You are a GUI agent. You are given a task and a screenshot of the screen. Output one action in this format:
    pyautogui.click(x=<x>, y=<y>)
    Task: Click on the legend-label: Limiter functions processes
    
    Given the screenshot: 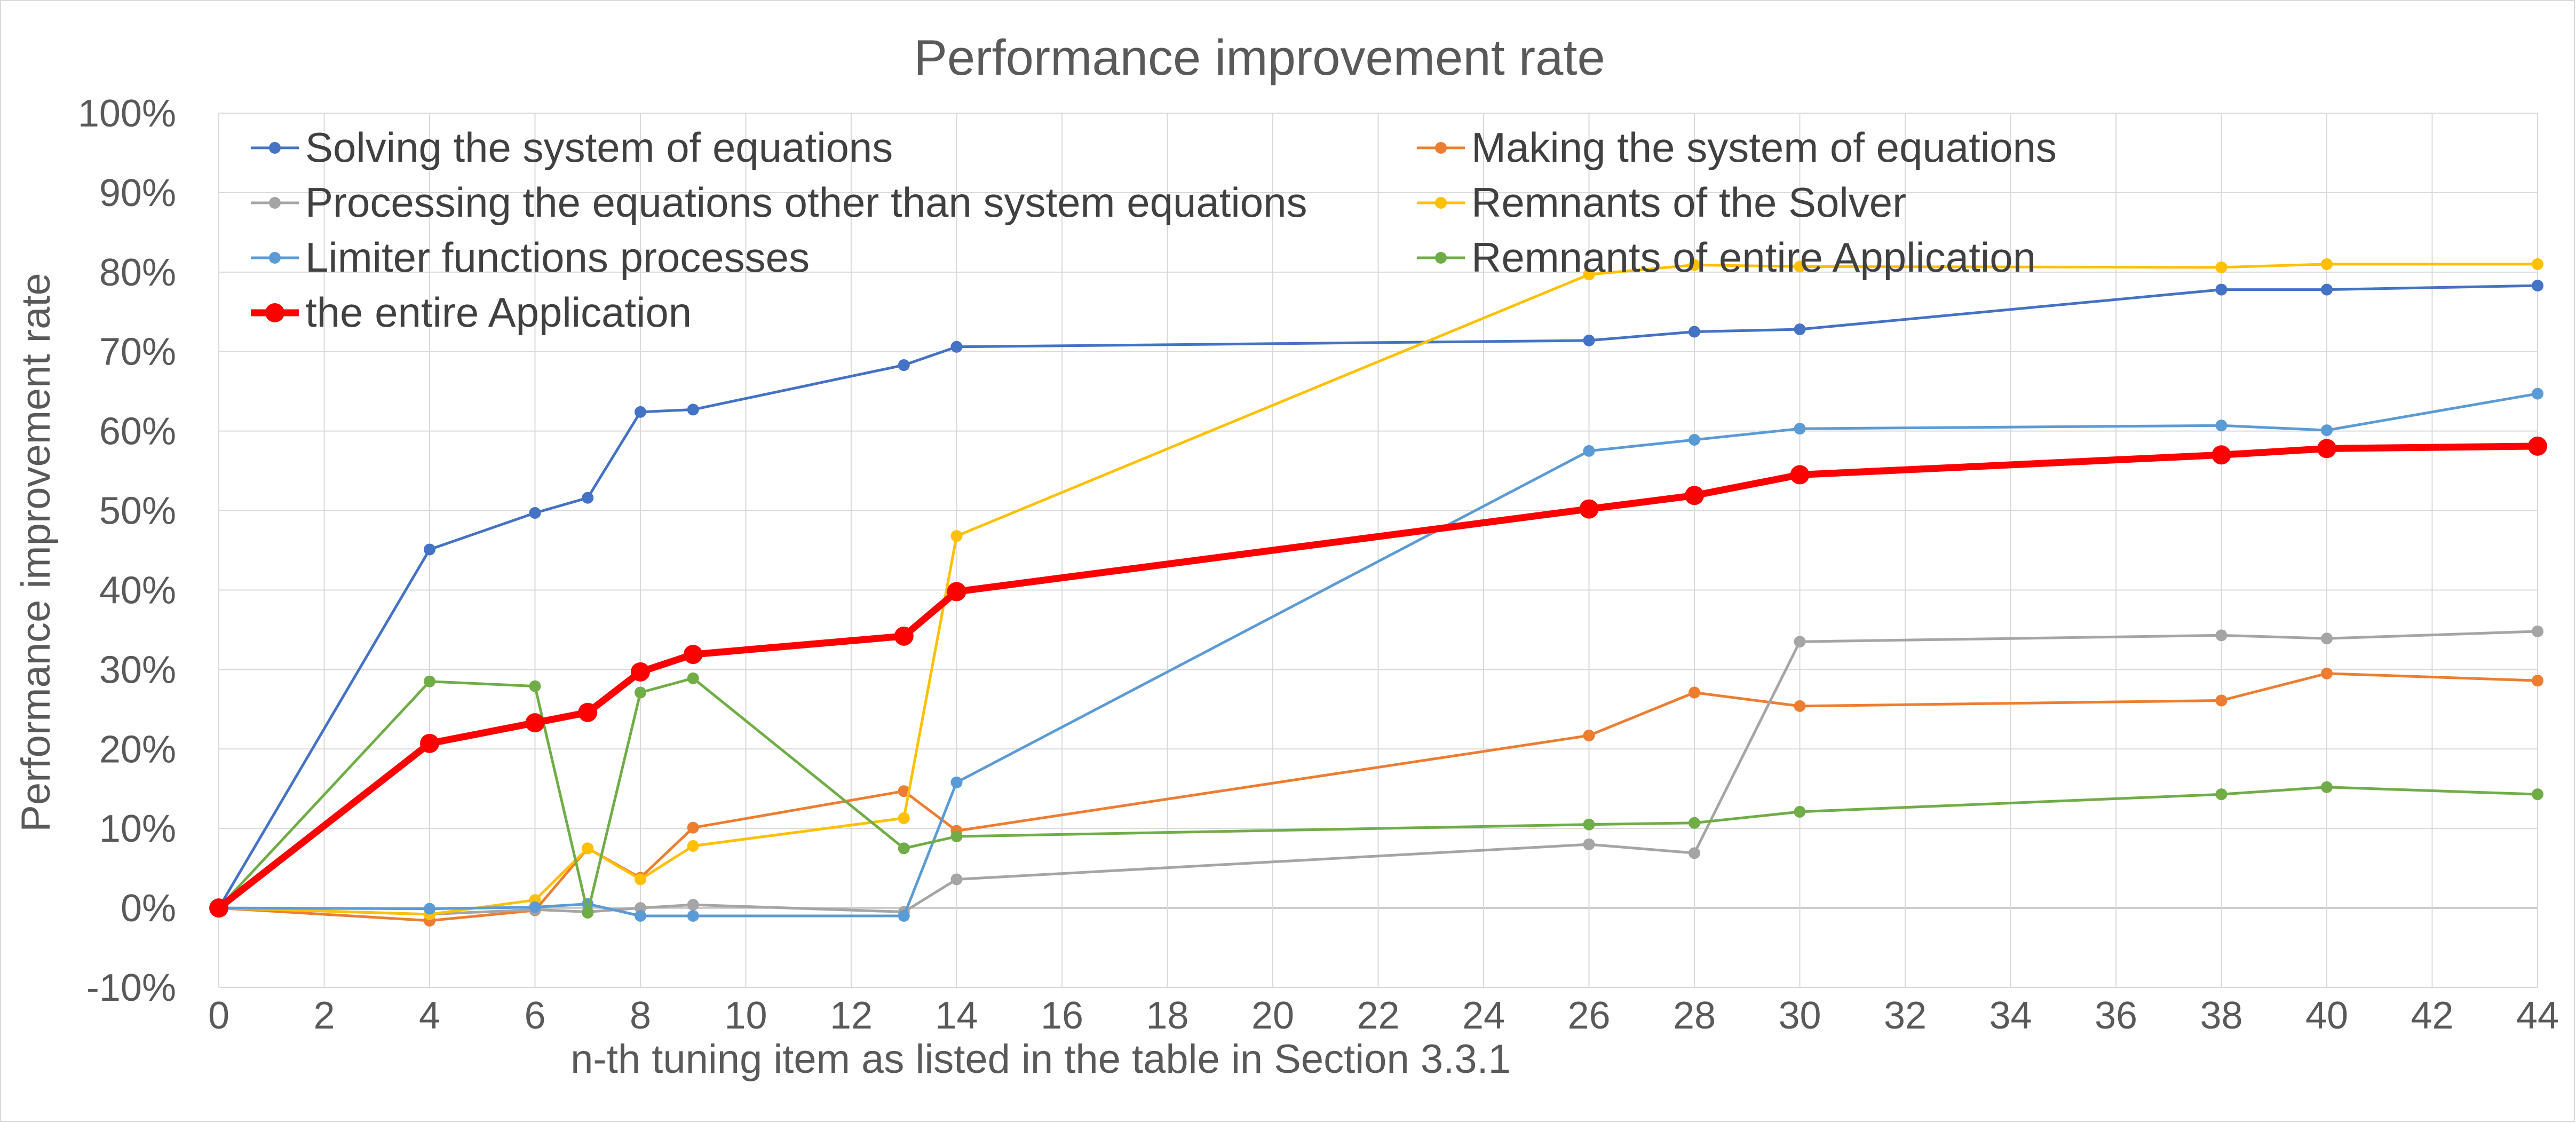 What is the action you would take?
    pyautogui.click(x=557, y=257)
    